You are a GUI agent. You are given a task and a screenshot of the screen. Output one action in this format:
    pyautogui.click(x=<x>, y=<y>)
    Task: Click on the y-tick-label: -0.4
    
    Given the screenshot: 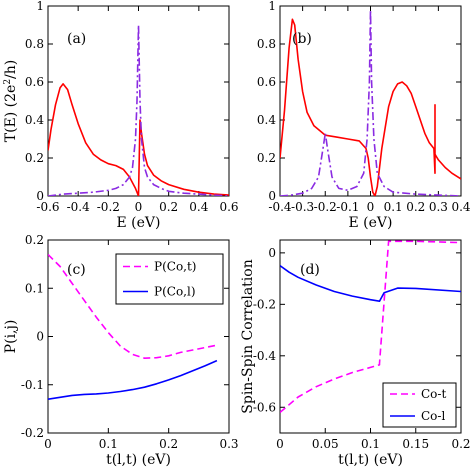 What is the action you would take?
    pyautogui.click(x=265, y=356)
    